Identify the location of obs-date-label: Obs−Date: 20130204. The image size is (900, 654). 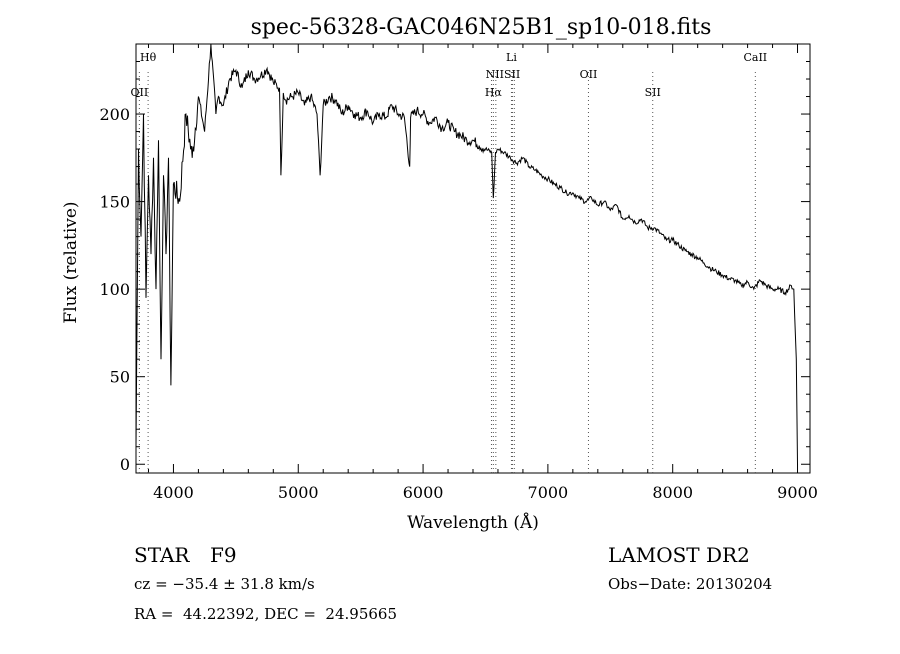
(690, 584).